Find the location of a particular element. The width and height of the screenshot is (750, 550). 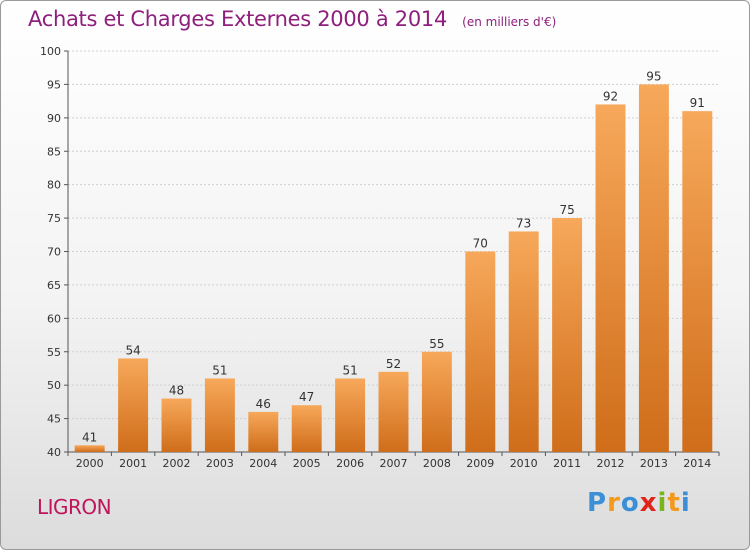

x-tick-label-2002: 2002 is located at coordinates (177, 463).